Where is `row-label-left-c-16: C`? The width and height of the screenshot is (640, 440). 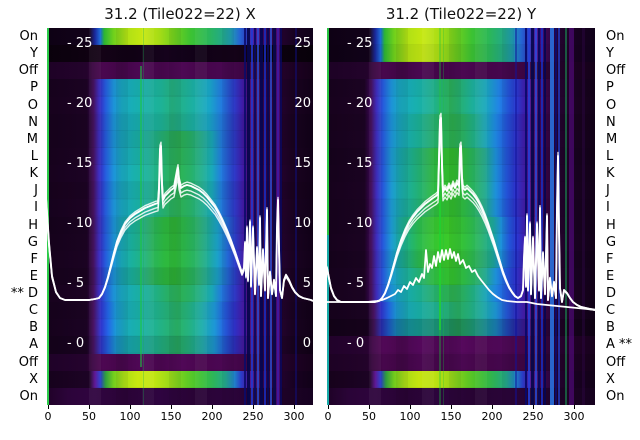
row-label-left-c-16: C is located at coordinates (33, 311).